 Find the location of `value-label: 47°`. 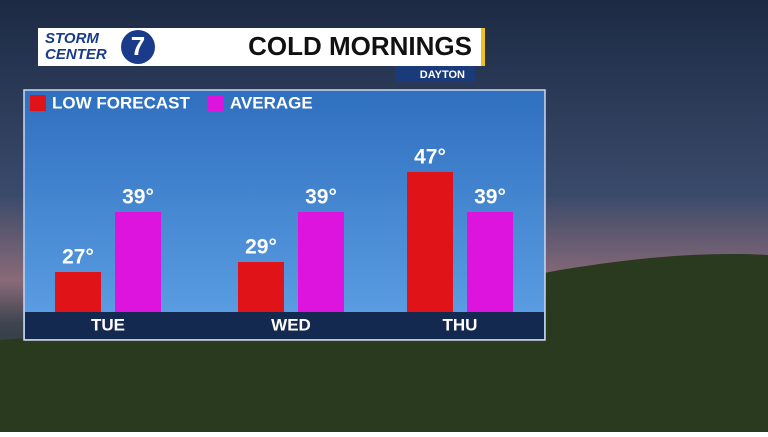

value-label: 47° is located at coordinates (430, 157).